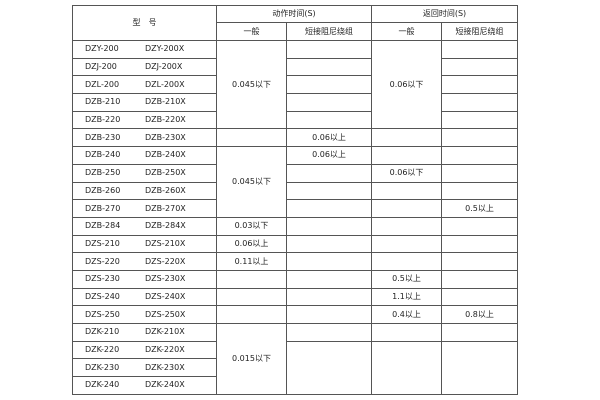 This screenshot has height=400, width=600. What do you see at coordinates (103, 226) in the screenshot?
I see `model-standard: DZB-284` at bounding box center [103, 226].